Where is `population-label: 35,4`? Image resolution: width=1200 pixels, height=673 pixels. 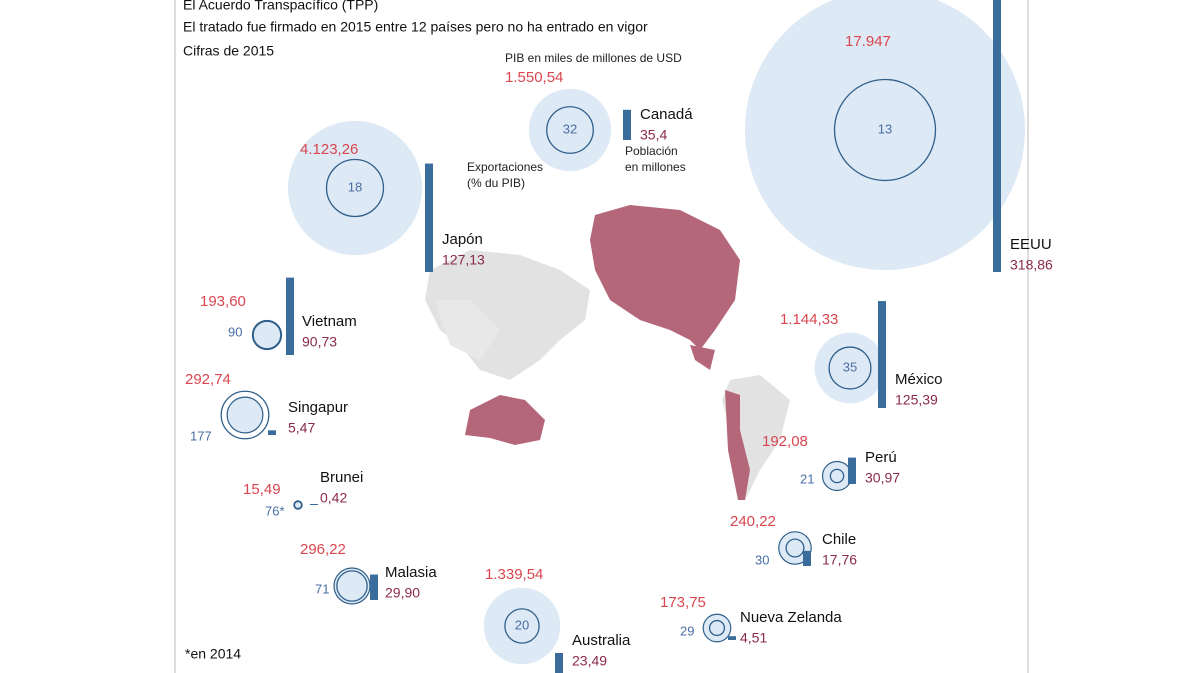
population-label: 35,4 is located at coordinates (653, 135).